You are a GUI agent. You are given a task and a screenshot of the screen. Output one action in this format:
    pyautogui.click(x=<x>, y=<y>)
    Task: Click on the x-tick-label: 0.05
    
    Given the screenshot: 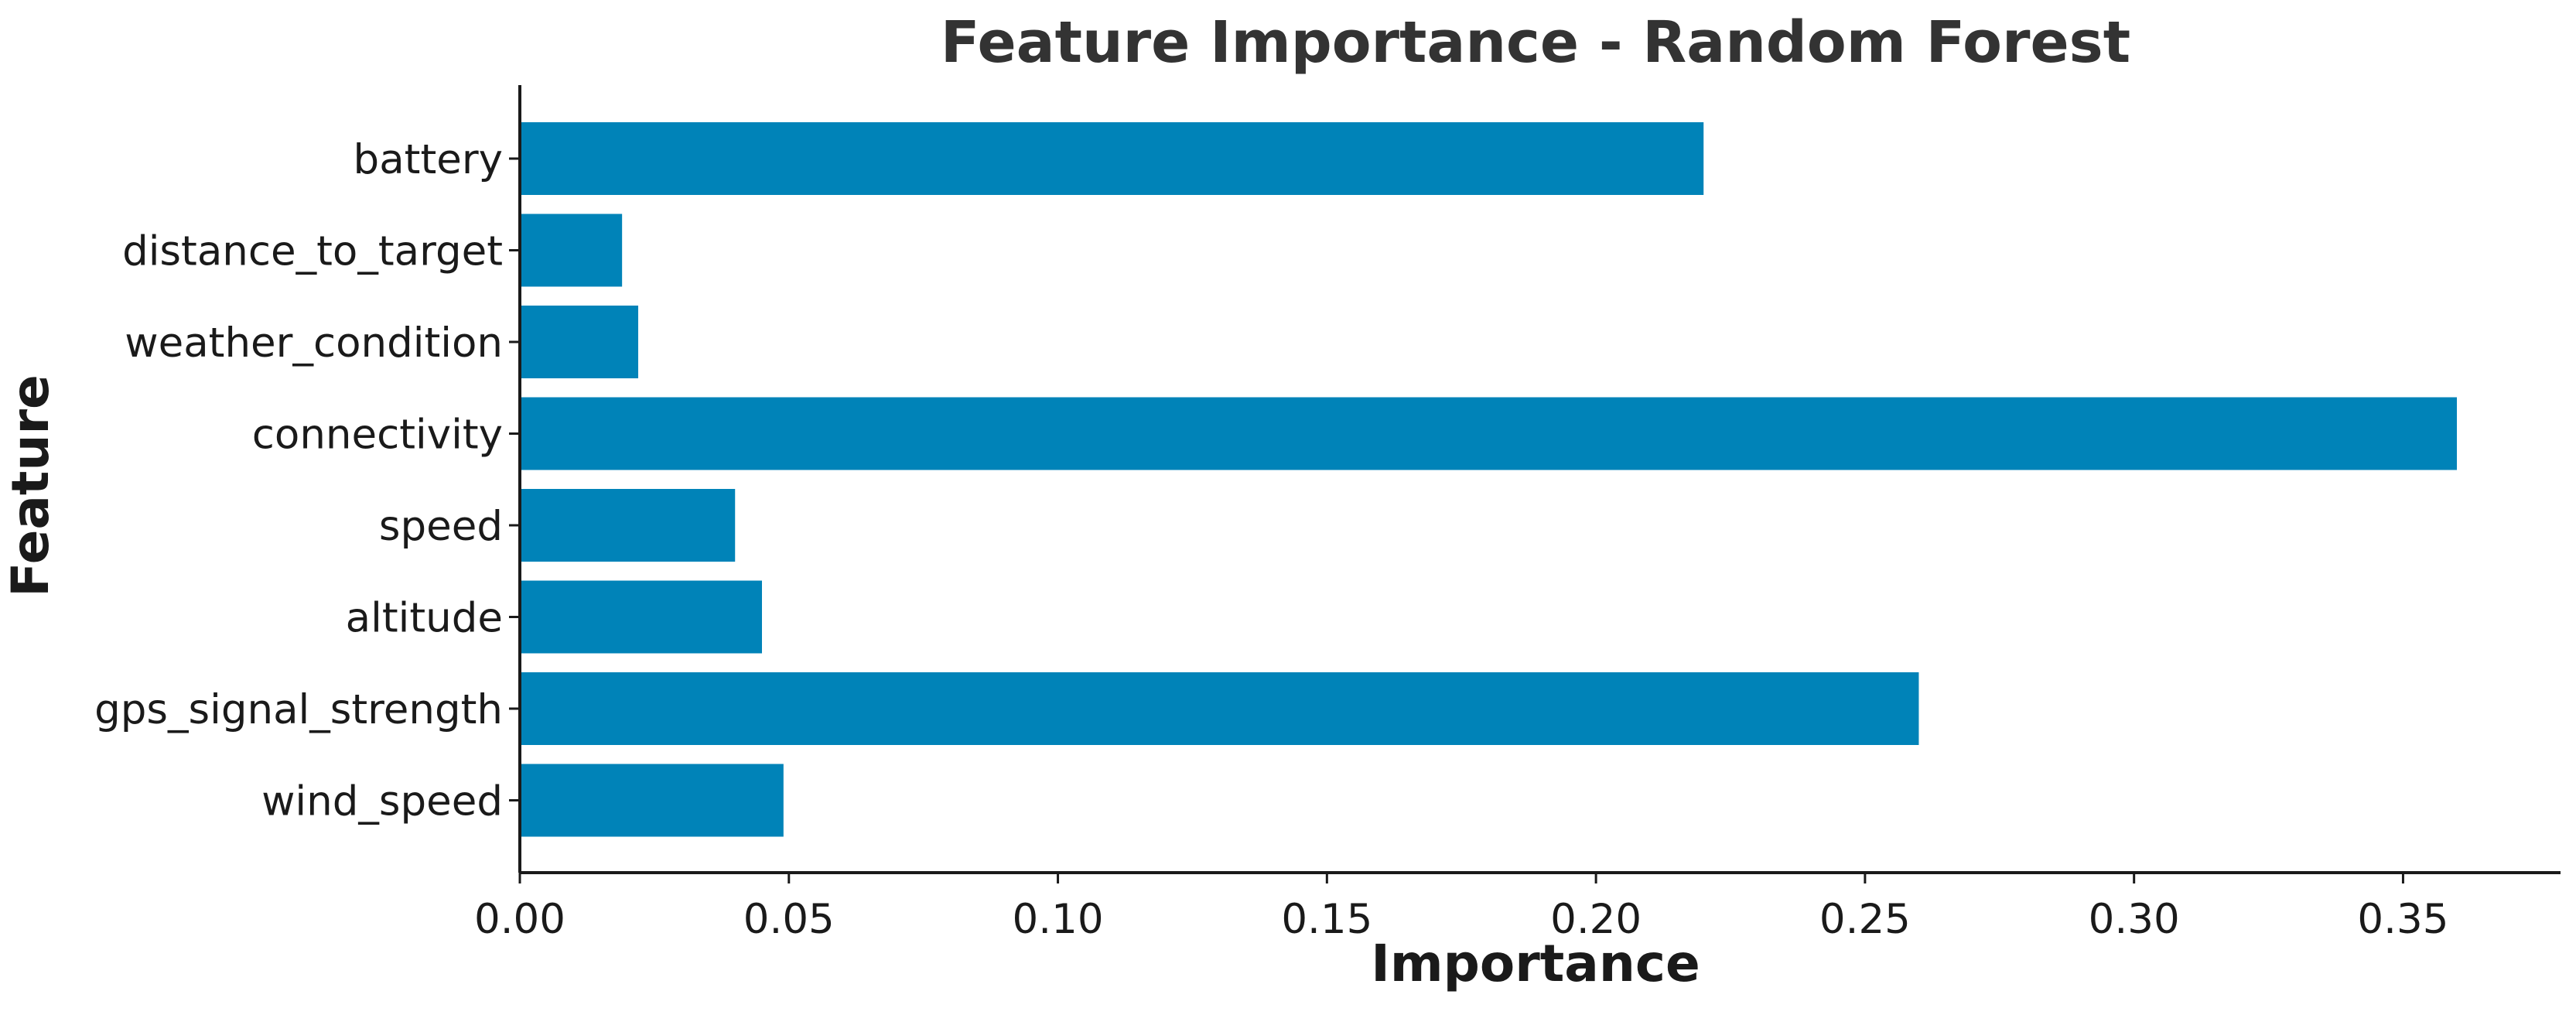 What is the action you would take?
    pyautogui.click(x=789, y=920)
    